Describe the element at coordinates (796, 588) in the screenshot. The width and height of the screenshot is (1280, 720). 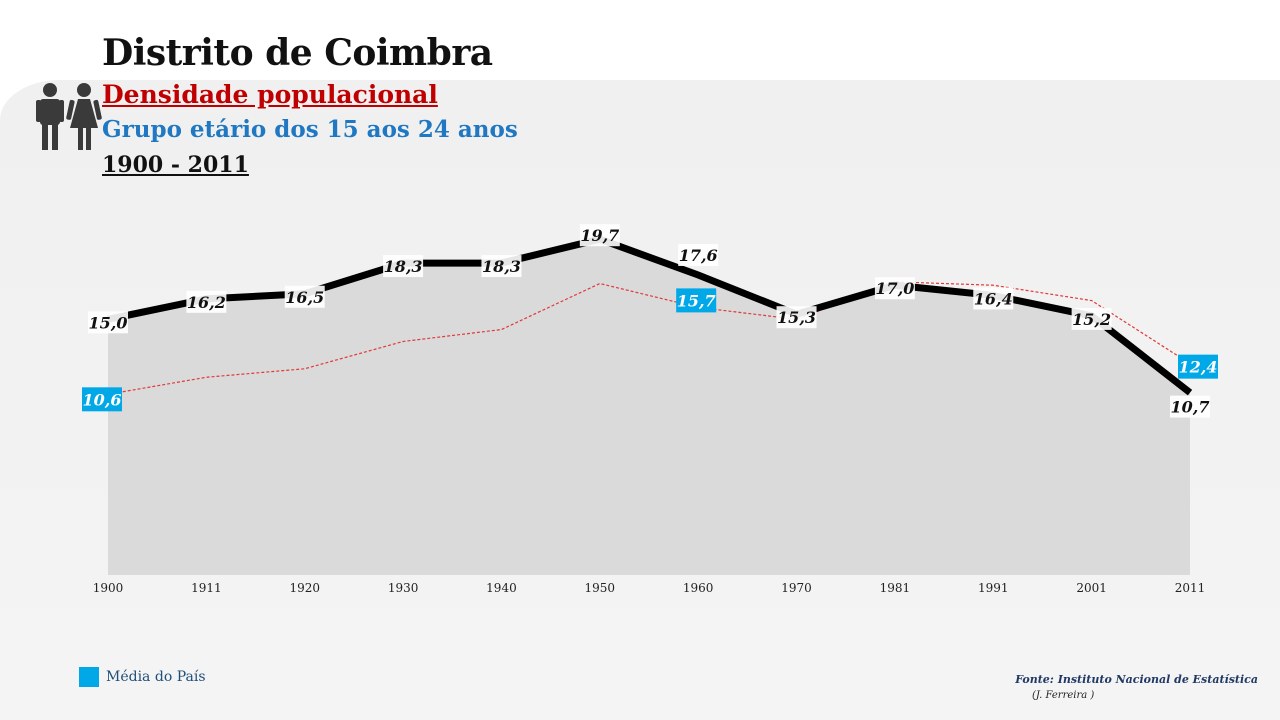
I see `x-tick-label: 1970` at that location.